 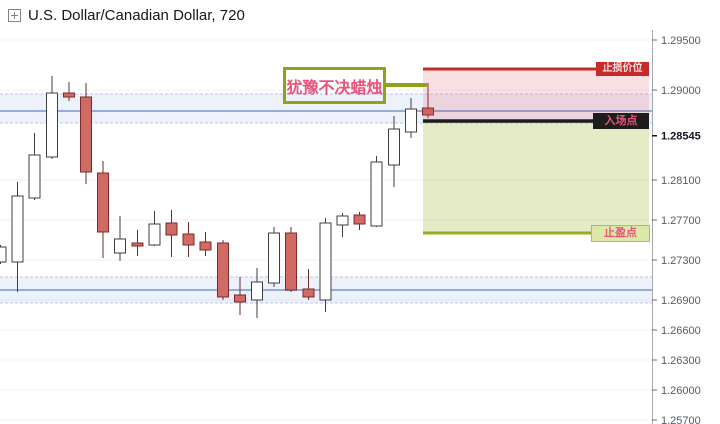 I want to click on stop-loss-badge: 止损价位, so click(x=622, y=69).